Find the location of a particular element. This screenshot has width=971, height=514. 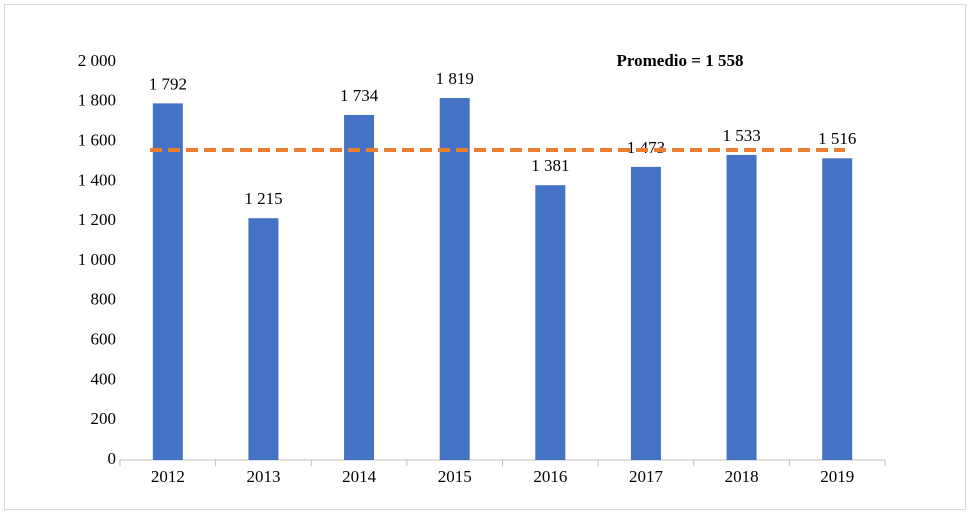

data-label: 1 819 is located at coordinates (455, 78).